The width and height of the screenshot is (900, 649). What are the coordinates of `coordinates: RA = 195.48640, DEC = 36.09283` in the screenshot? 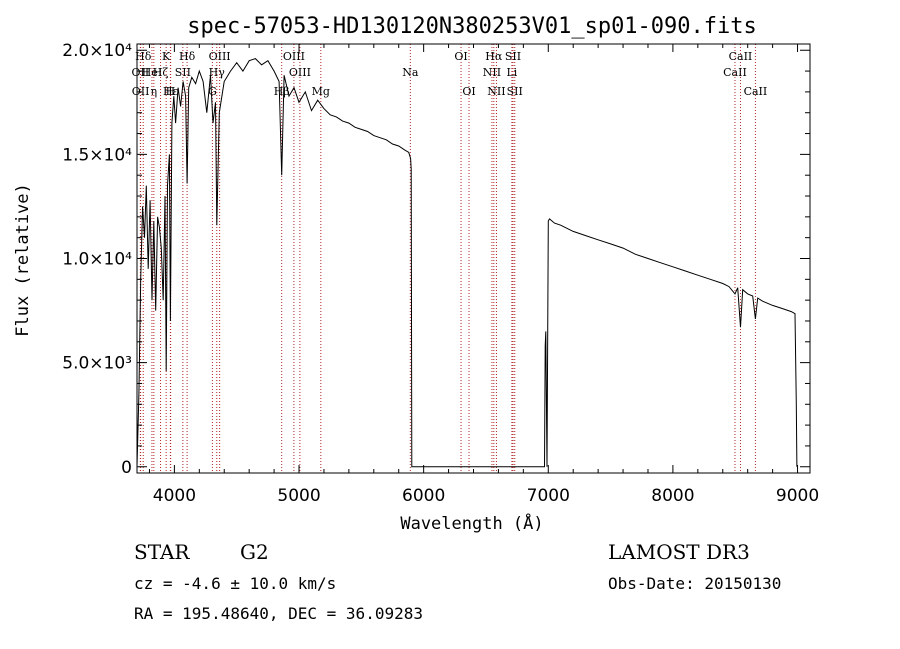 It's located at (278, 613).